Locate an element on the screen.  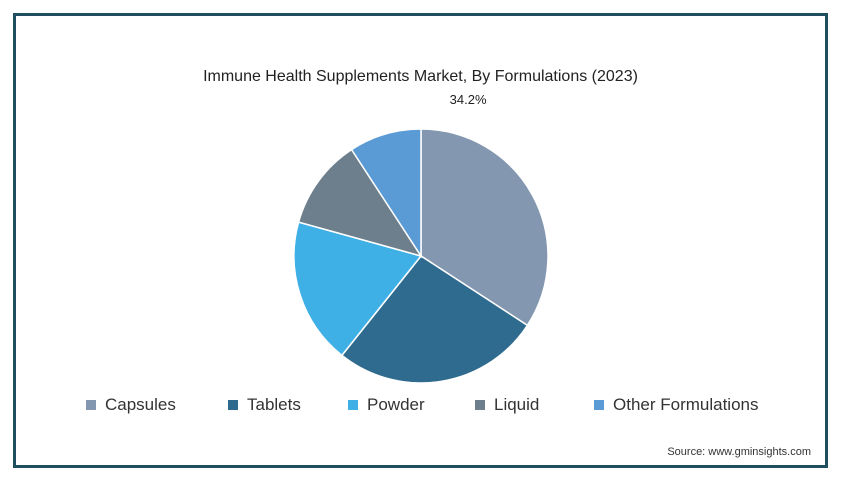
legend-item-capsules: Capsules is located at coordinates (131, 405).